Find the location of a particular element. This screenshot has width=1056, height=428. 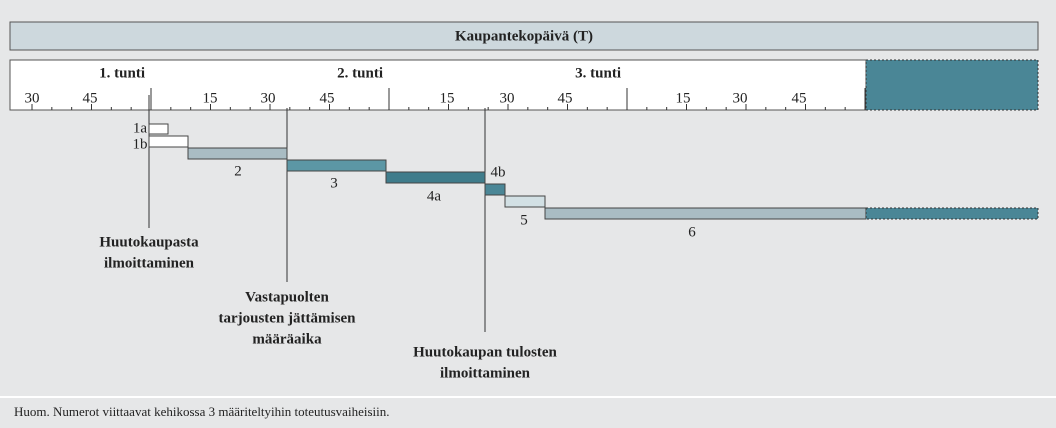

header-bar is located at coordinates (524, 36).